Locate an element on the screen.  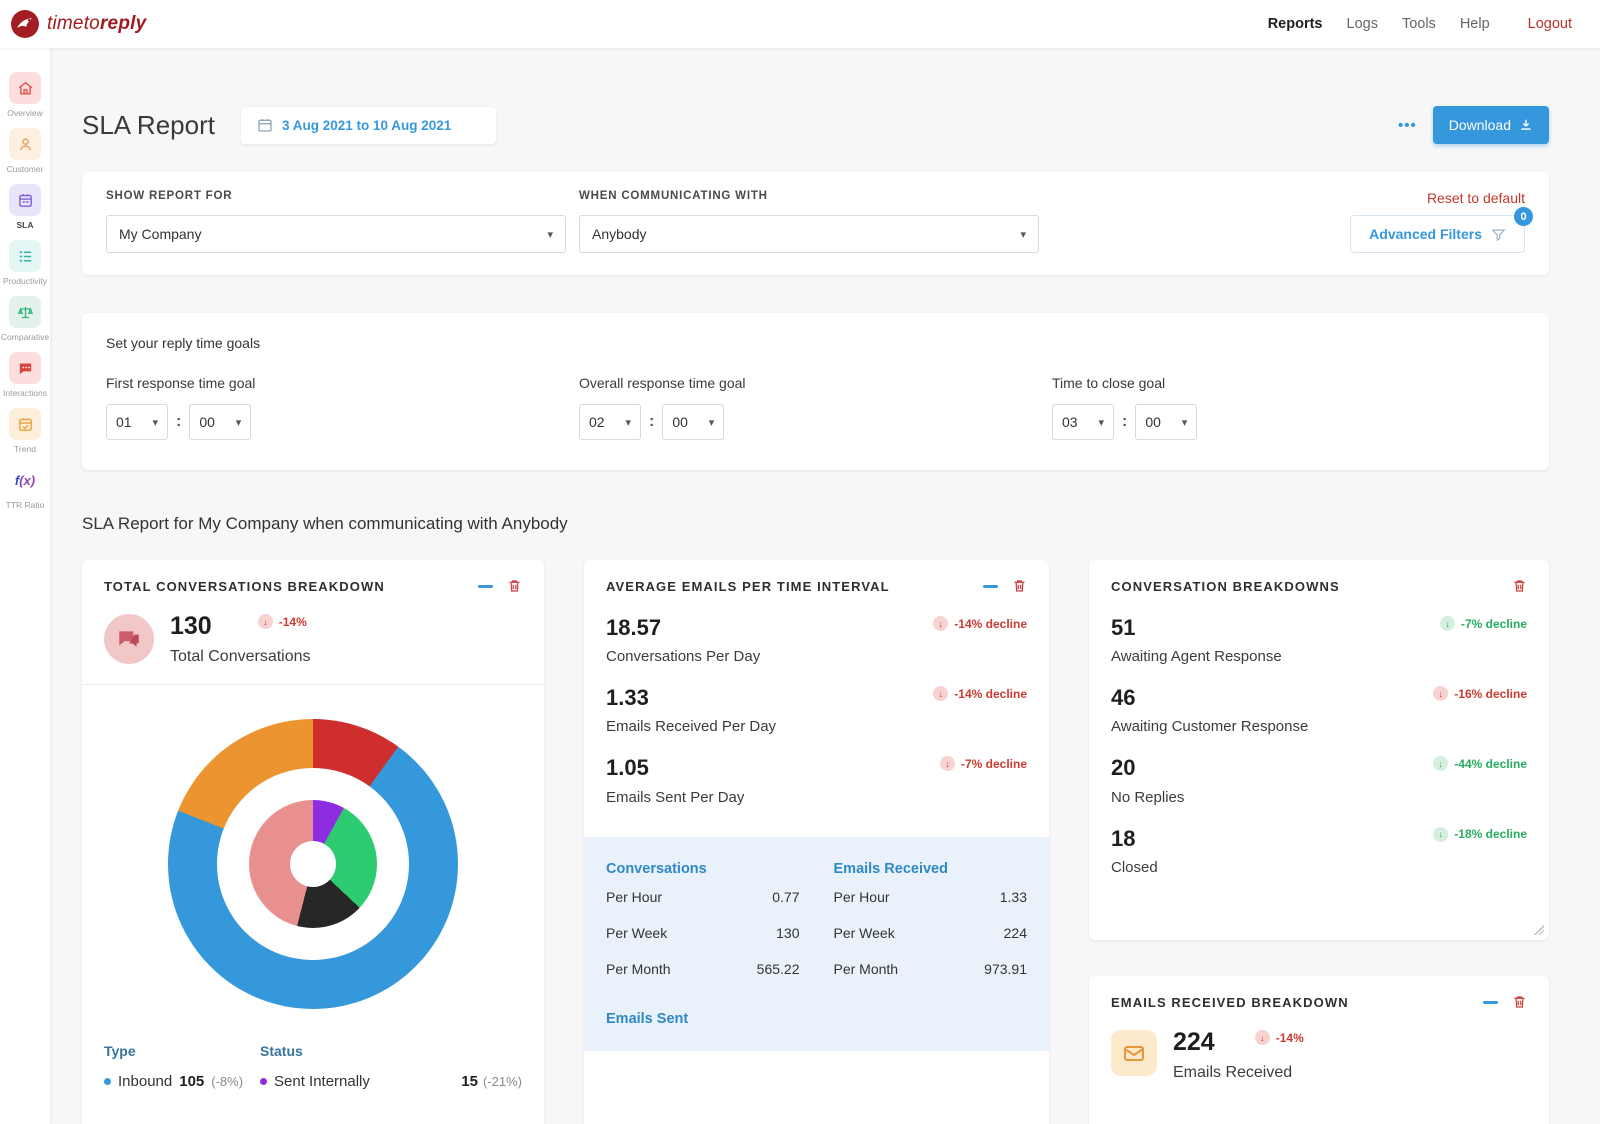
sidebar-label: Overview is located at coordinates (25, 113).